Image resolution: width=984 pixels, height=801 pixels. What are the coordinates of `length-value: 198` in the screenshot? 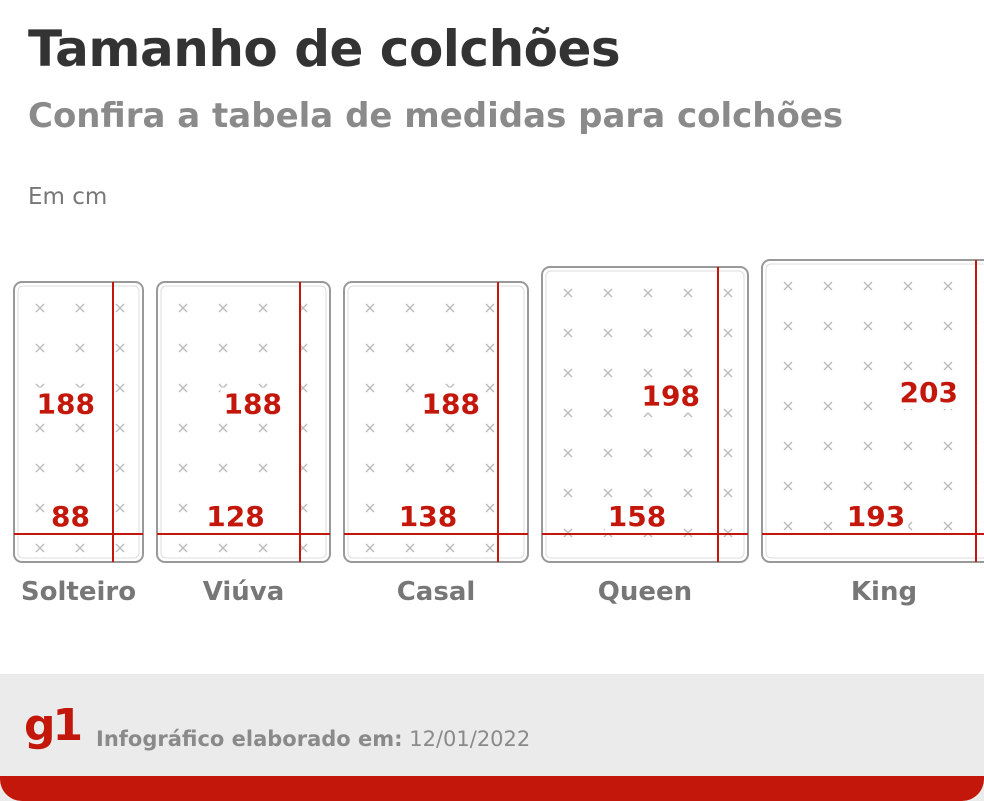 It's located at (671, 396).